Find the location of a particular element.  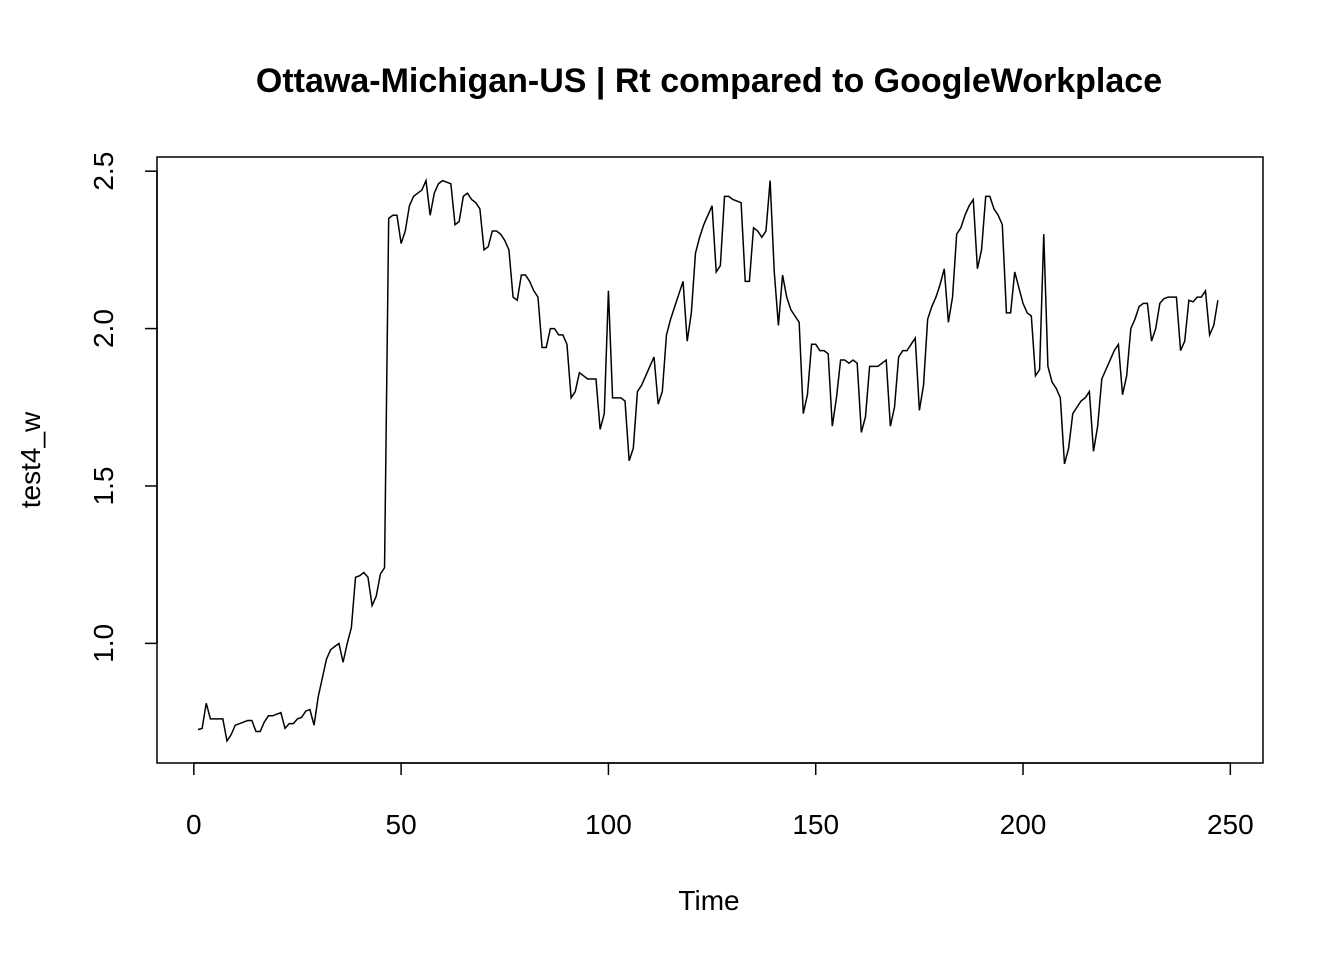

x-tick-label: 100 is located at coordinates (608, 824).